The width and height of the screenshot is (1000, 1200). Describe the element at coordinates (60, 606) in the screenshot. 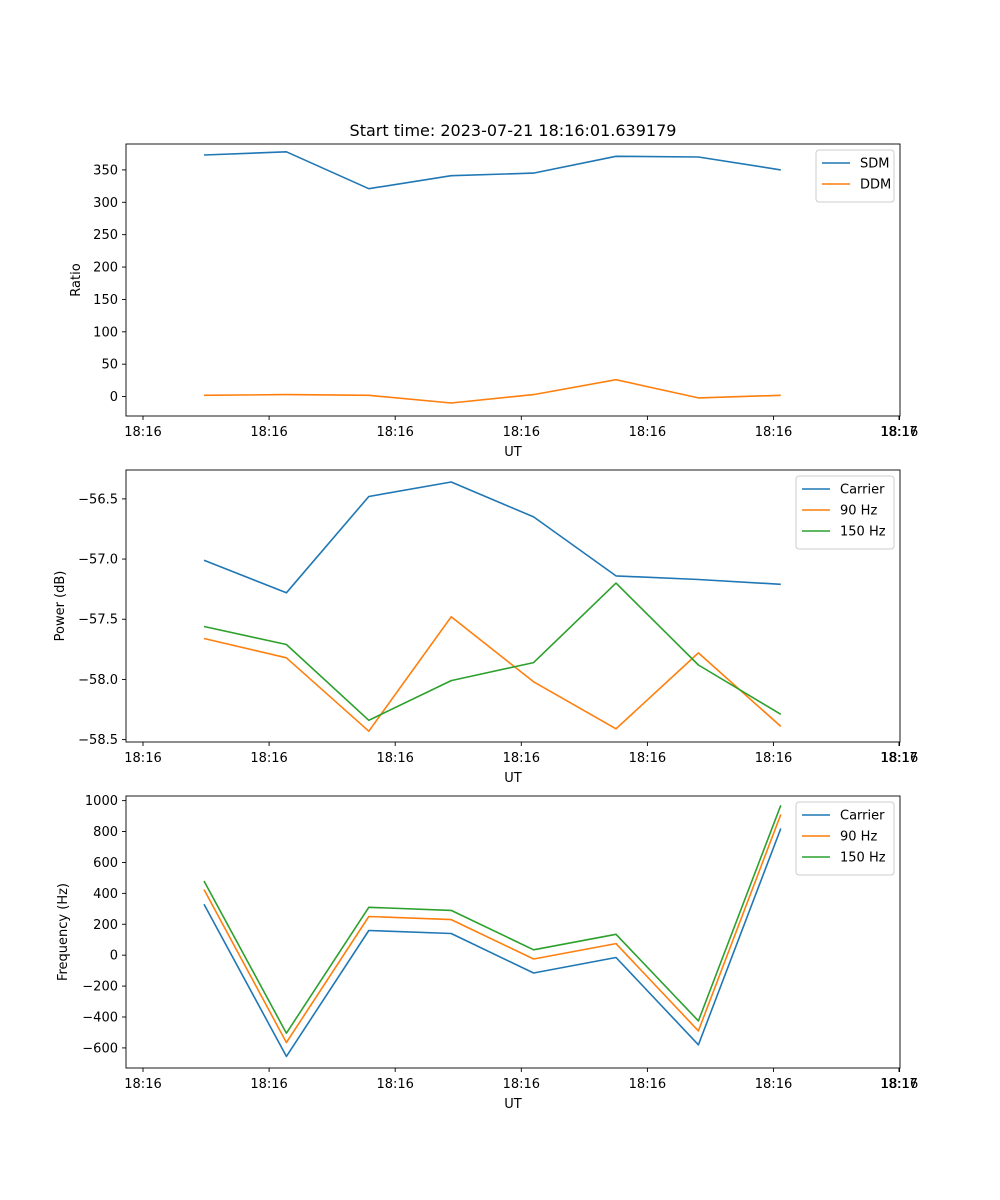

I see `y-axis-title: Power (dB)` at that location.